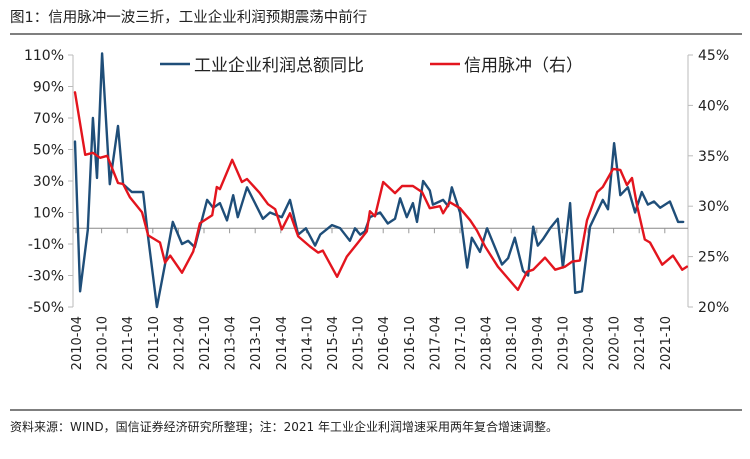 This screenshot has height=459, width=750. I want to click on x-axis-tick-label: 2012-04, so click(179, 343).